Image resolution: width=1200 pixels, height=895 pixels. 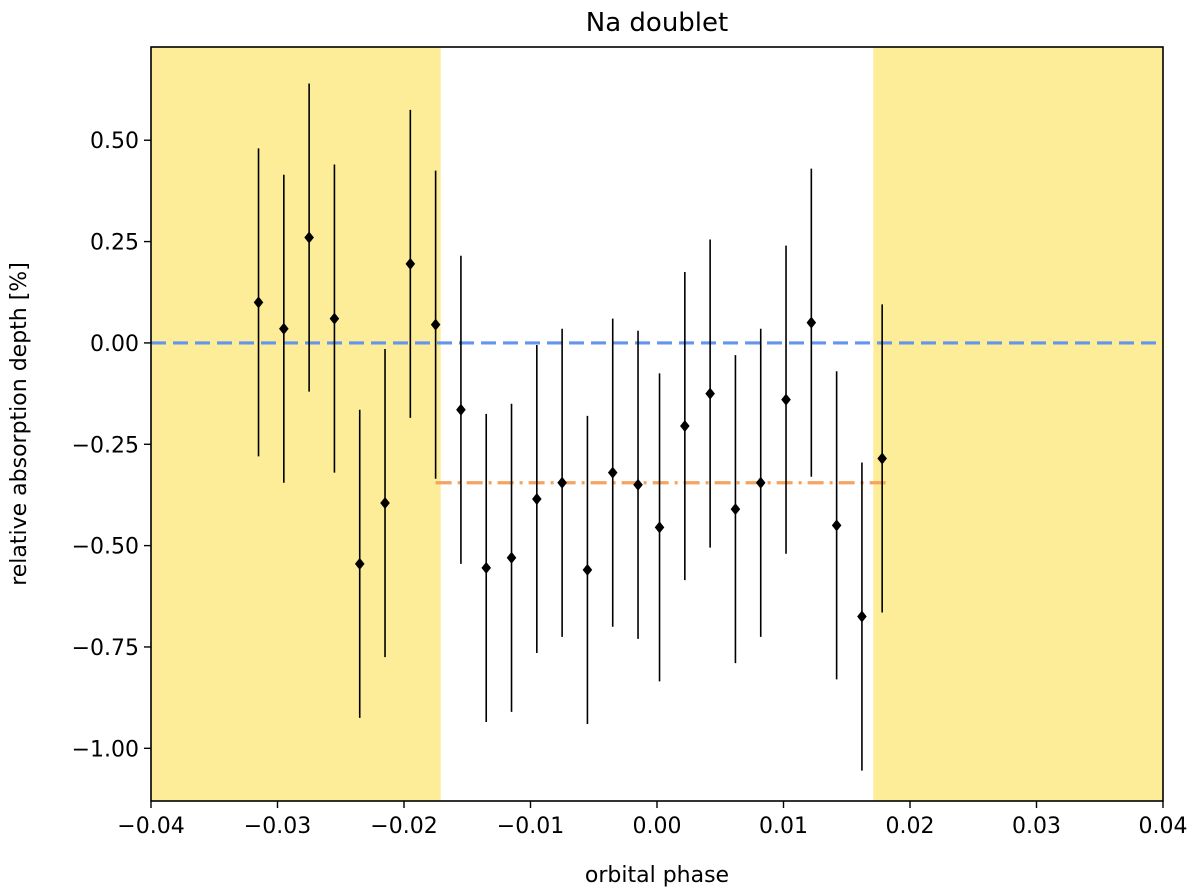 What do you see at coordinates (657, 875) in the screenshot?
I see `x-axis-label: orbital phase` at bounding box center [657, 875].